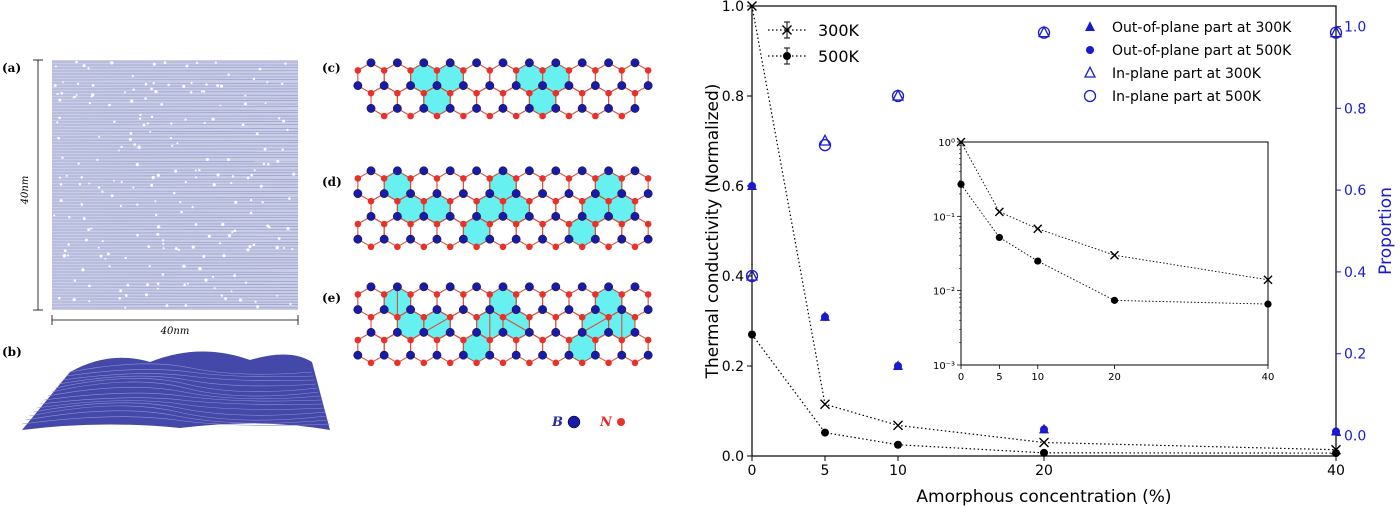 The height and width of the screenshot is (508, 1400). What do you see at coordinates (1037, 377) in the screenshot?
I see `inset-x-tick-label: 10` at bounding box center [1037, 377].